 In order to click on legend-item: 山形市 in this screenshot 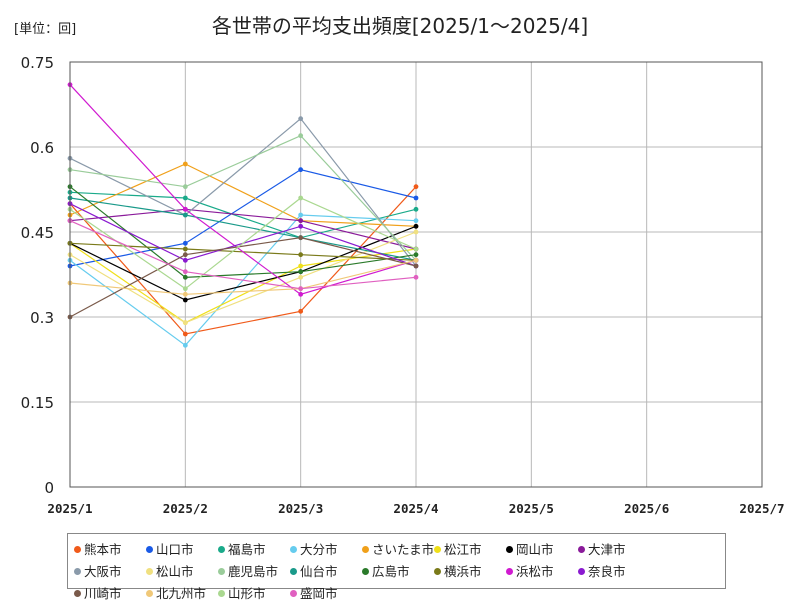, I will do `click(254, 594)`.